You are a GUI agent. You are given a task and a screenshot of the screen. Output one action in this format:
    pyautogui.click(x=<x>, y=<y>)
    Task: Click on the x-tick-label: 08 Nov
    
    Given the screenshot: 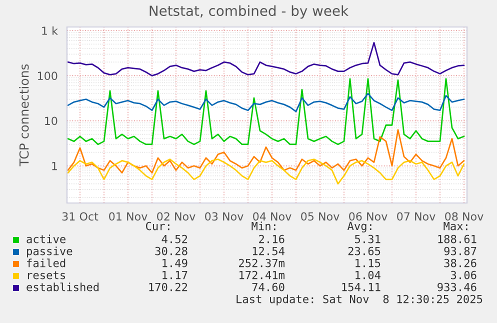 What is the action you would take?
    pyautogui.click(x=464, y=216)
    